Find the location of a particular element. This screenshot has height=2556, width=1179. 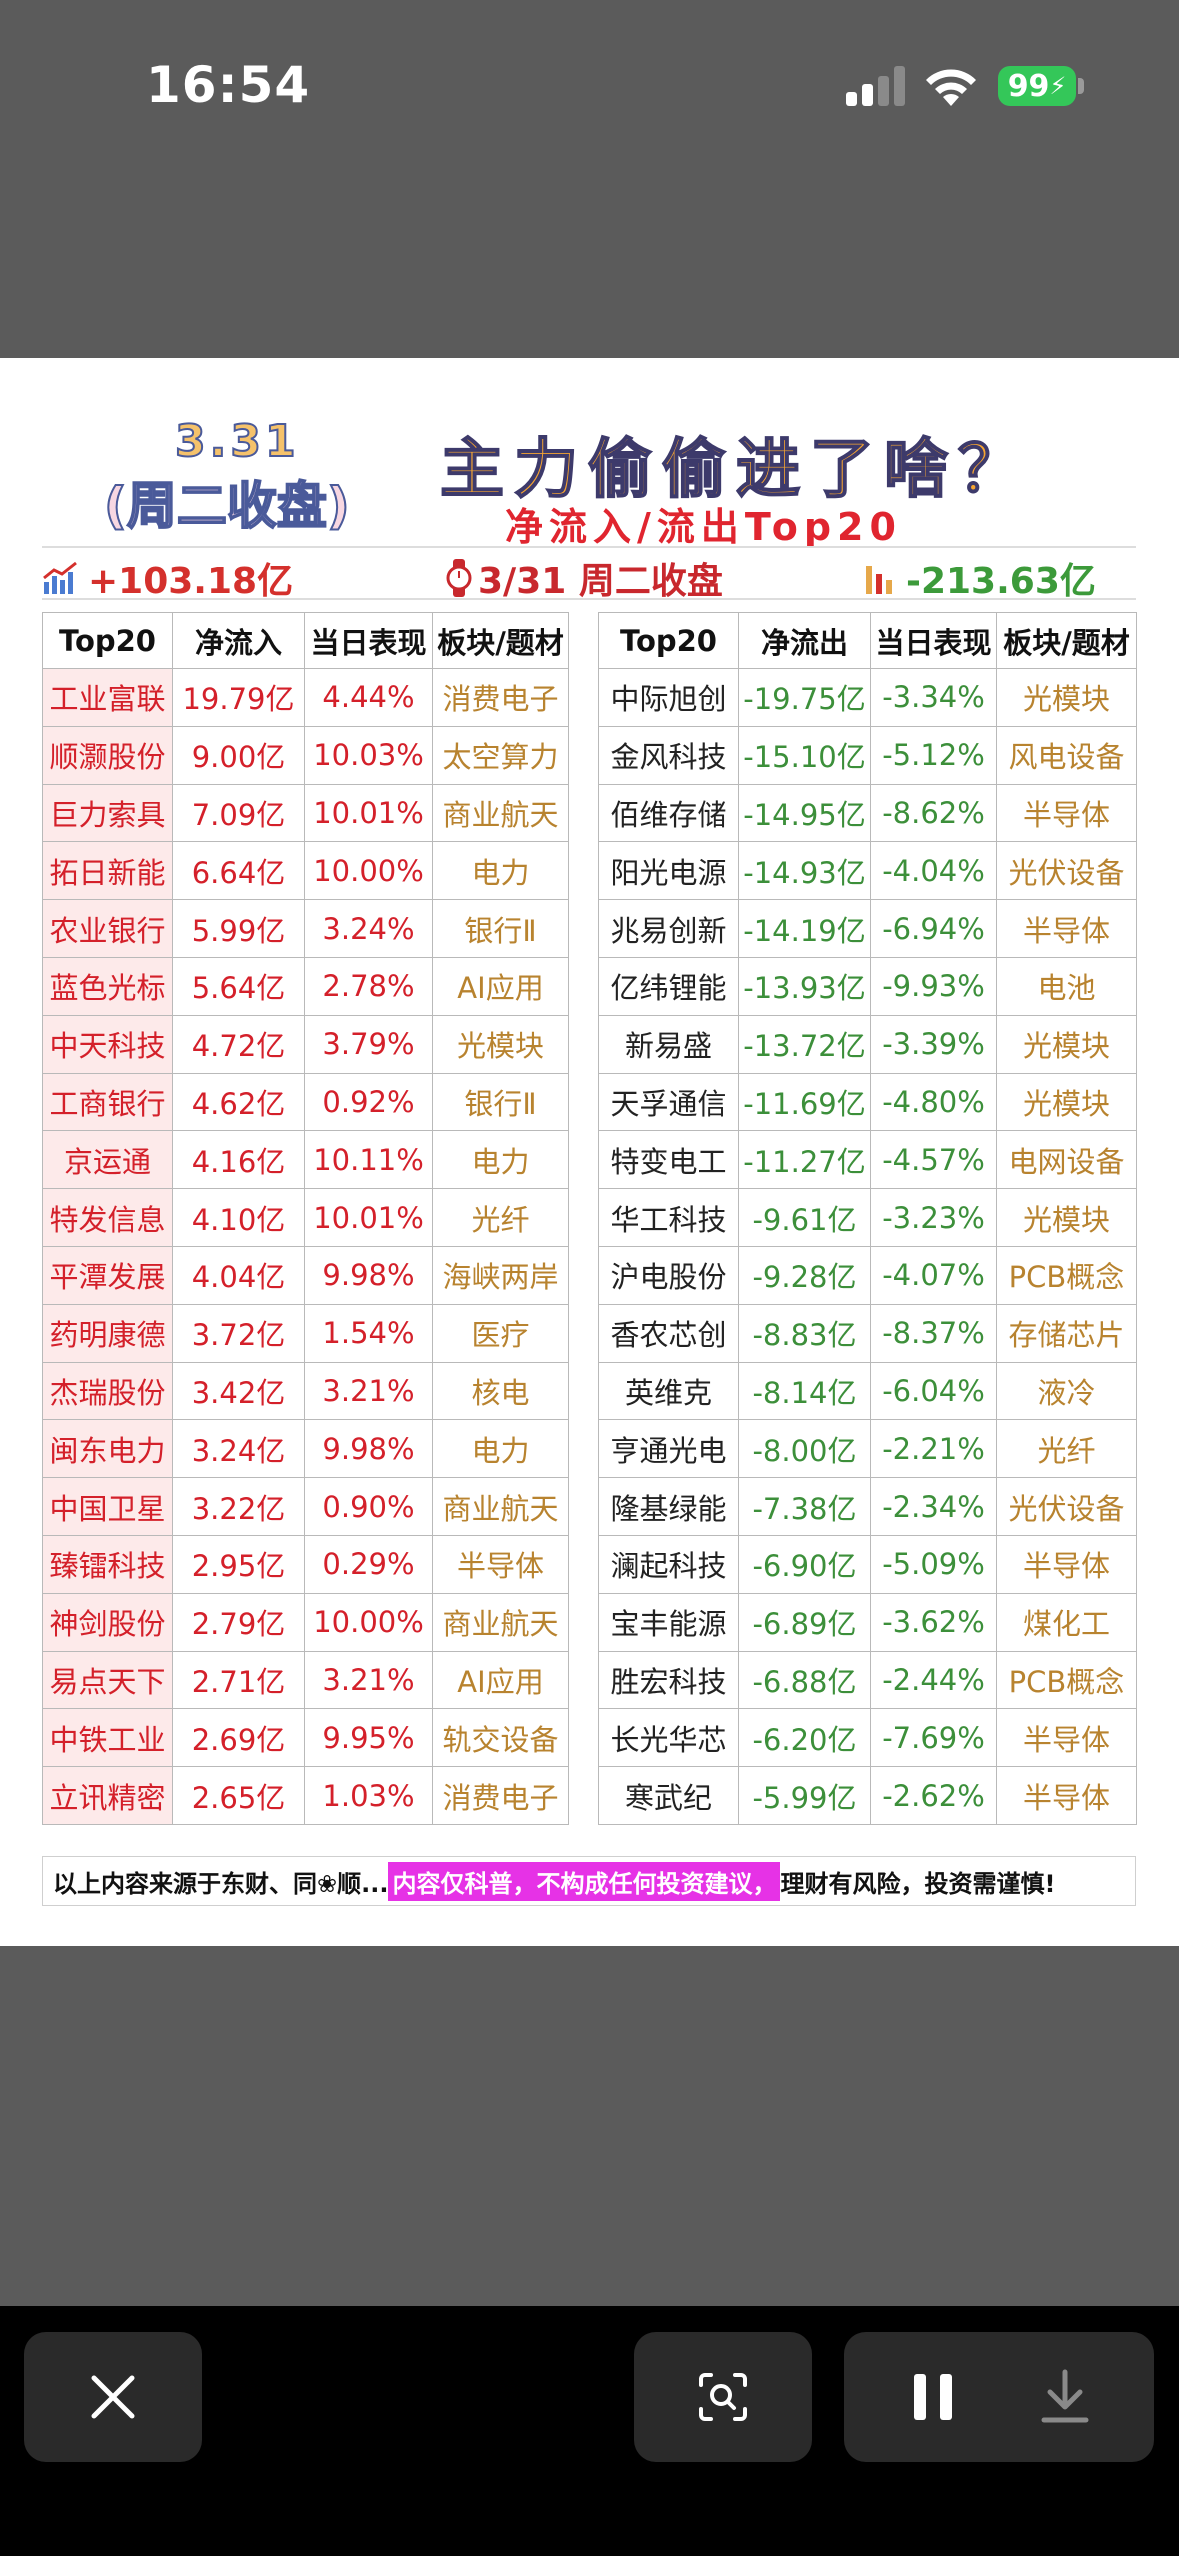

stock-name-cell: 中际旭创 is located at coordinates (668, 697).